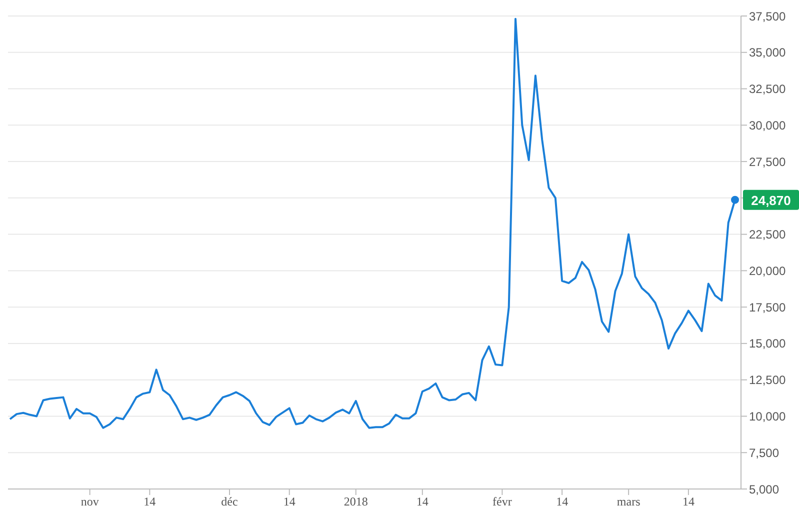  What do you see at coordinates (89, 501) in the screenshot?
I see `x-tick-label: nov` at bounding box center [89, 501].